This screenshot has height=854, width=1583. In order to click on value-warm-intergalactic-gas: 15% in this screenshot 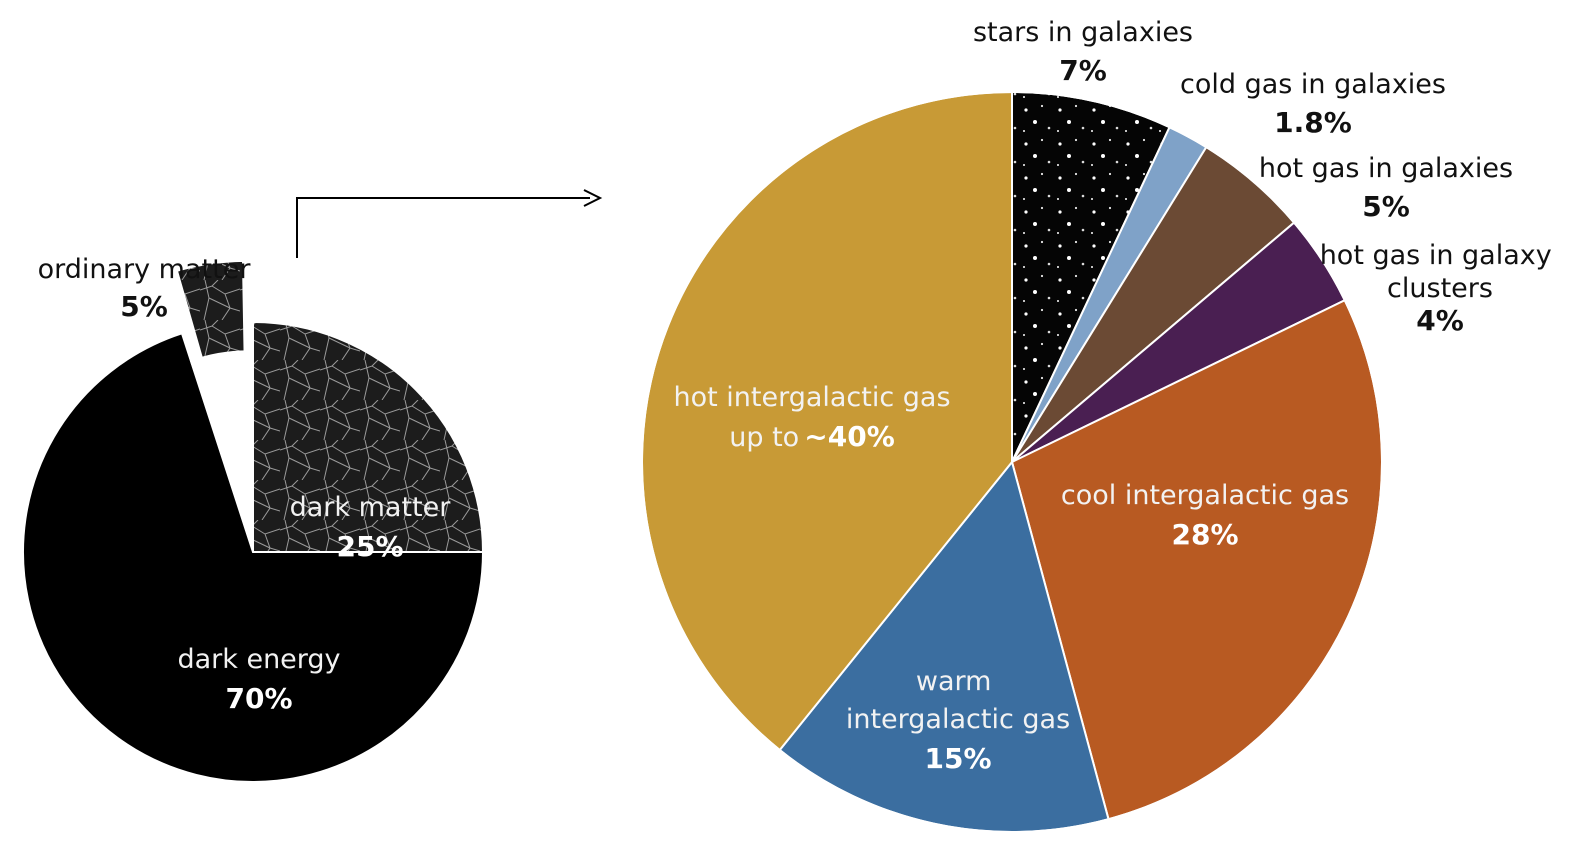, I will do `click(957, 758)`.